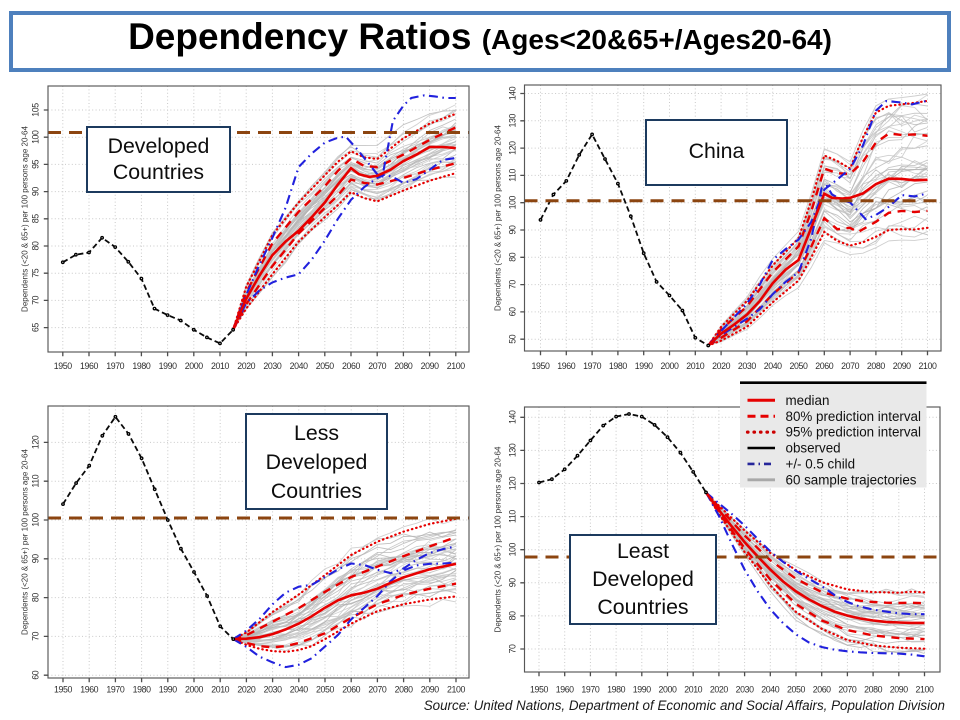  I want to click on svg-text: median, so click(808, 400).